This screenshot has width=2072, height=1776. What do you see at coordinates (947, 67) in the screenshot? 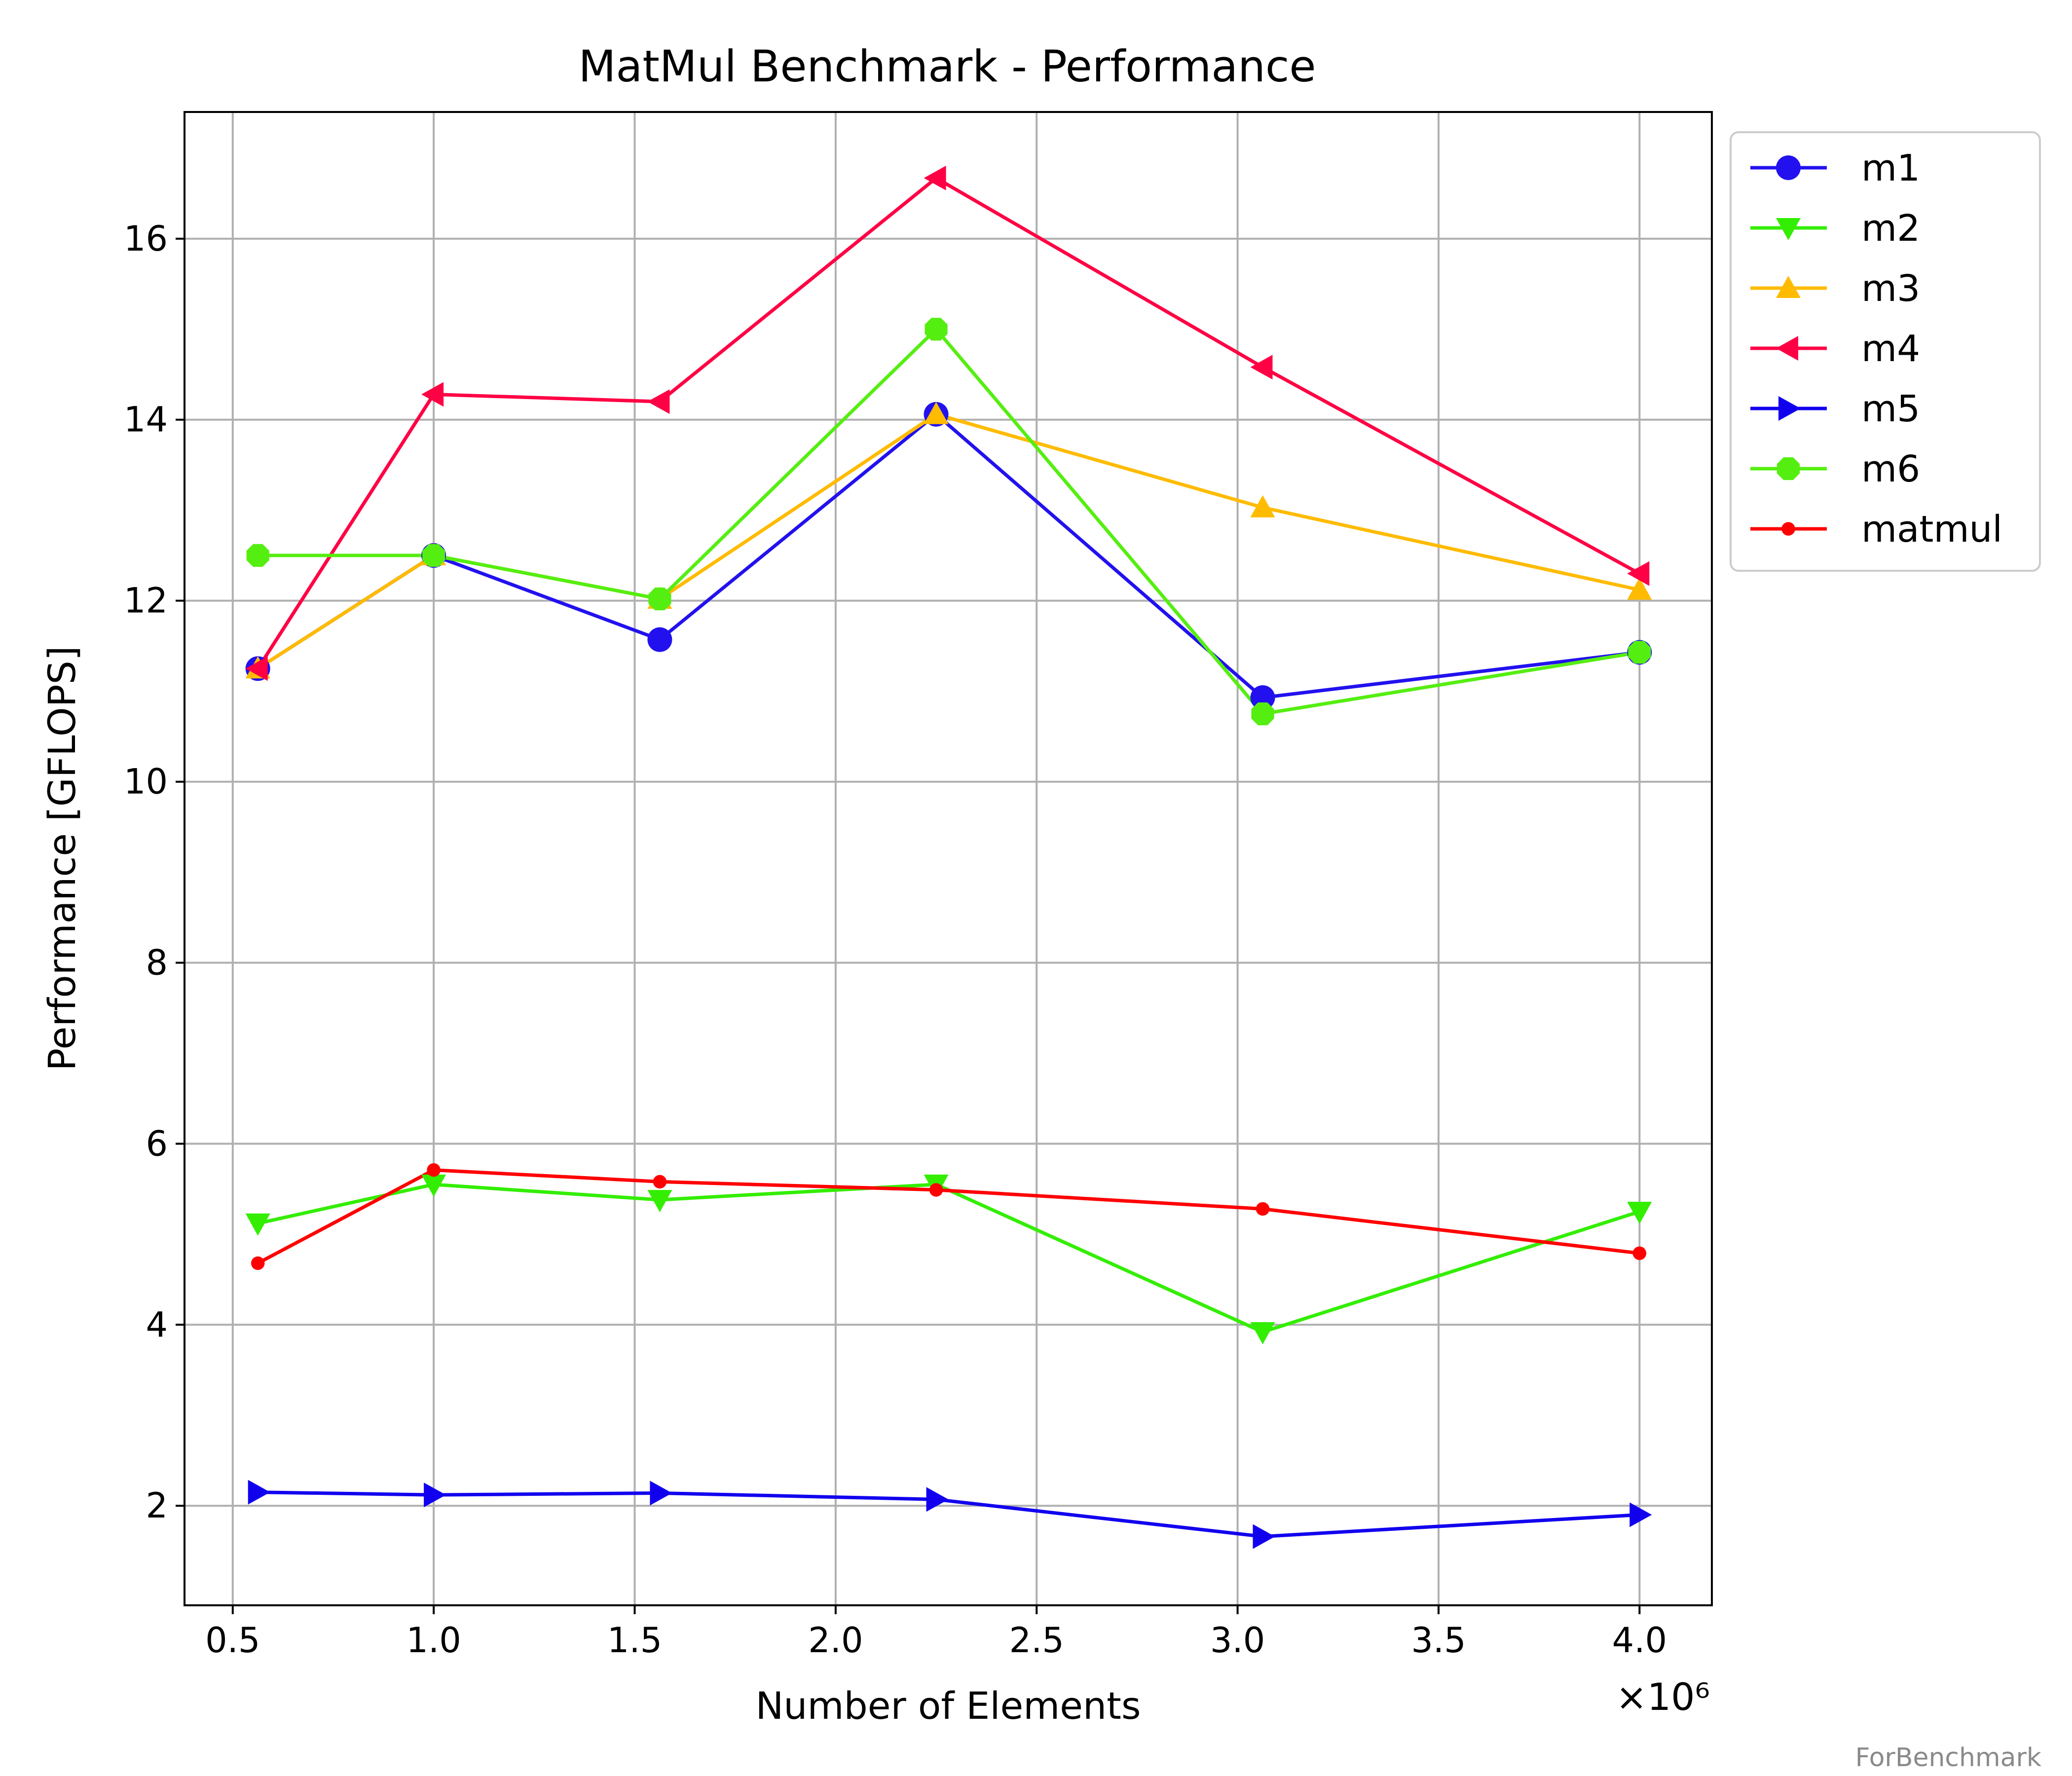
I see `chart-title: MatMul Benchmark - Performance` at bounding box center [947, 67].